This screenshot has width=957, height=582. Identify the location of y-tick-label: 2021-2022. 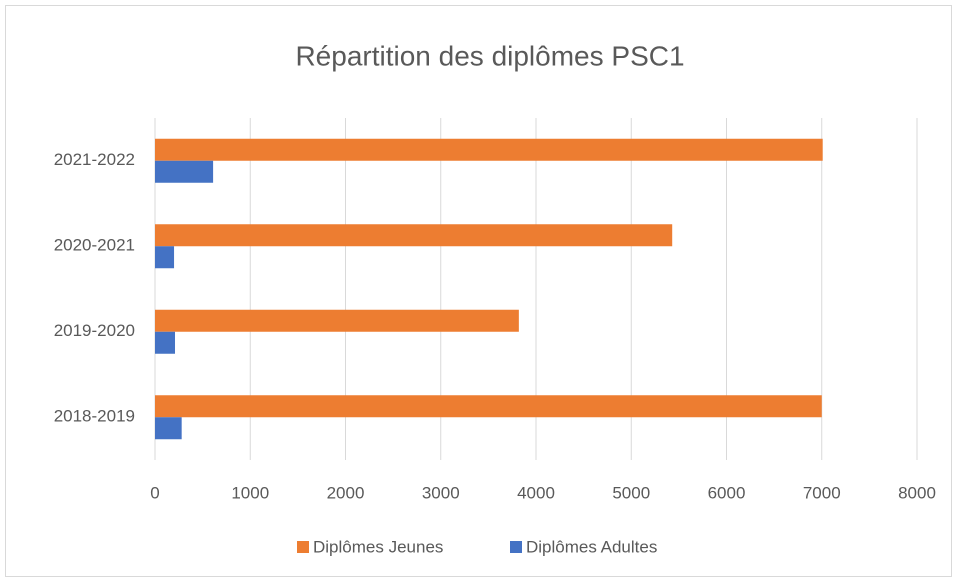
(94, 159).